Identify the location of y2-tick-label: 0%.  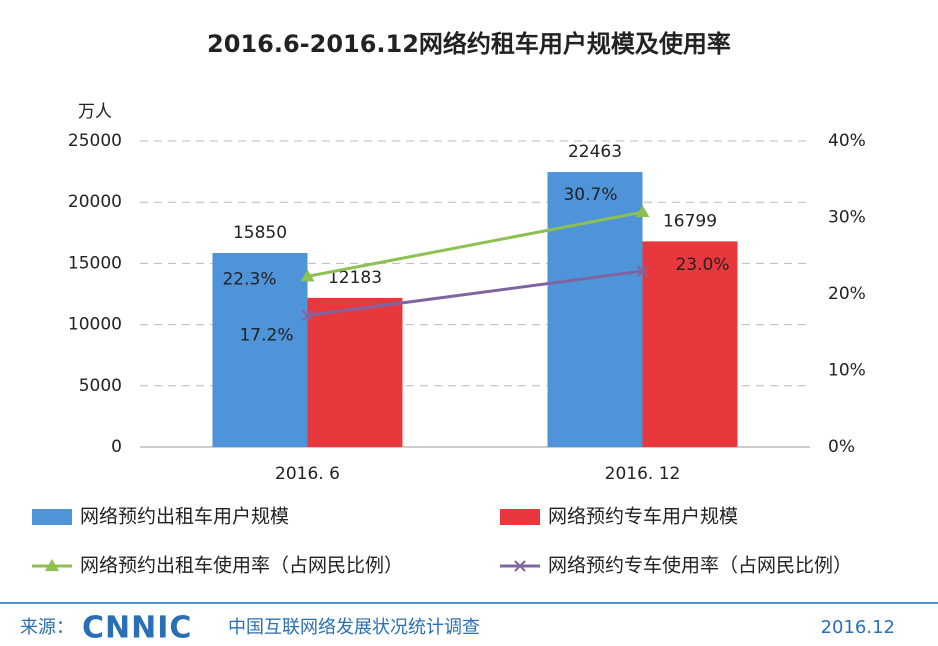
(841, 447).